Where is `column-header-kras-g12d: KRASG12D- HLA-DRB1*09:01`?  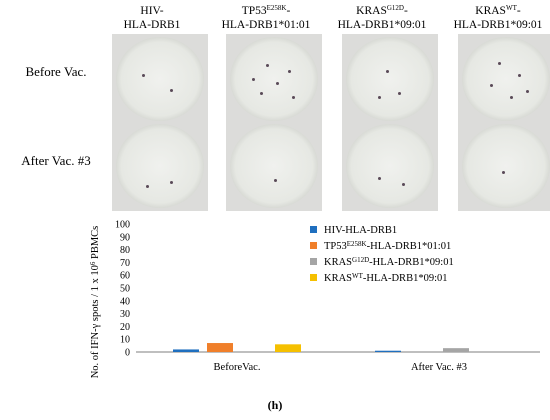 column-header-kras-g12d: KRASG12D- HLA-DRB1*09:01 is located at coordinates (382, 18).